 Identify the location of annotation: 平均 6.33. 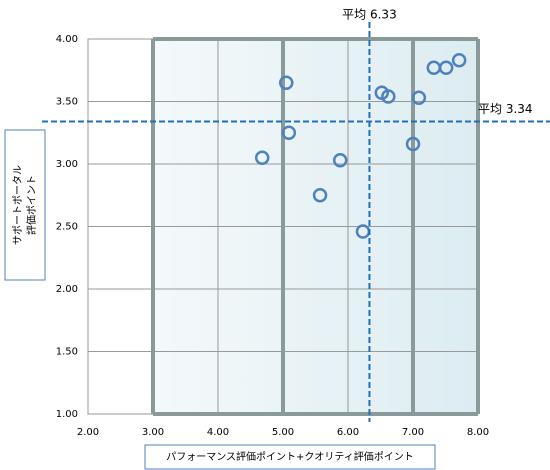
(369, 15).